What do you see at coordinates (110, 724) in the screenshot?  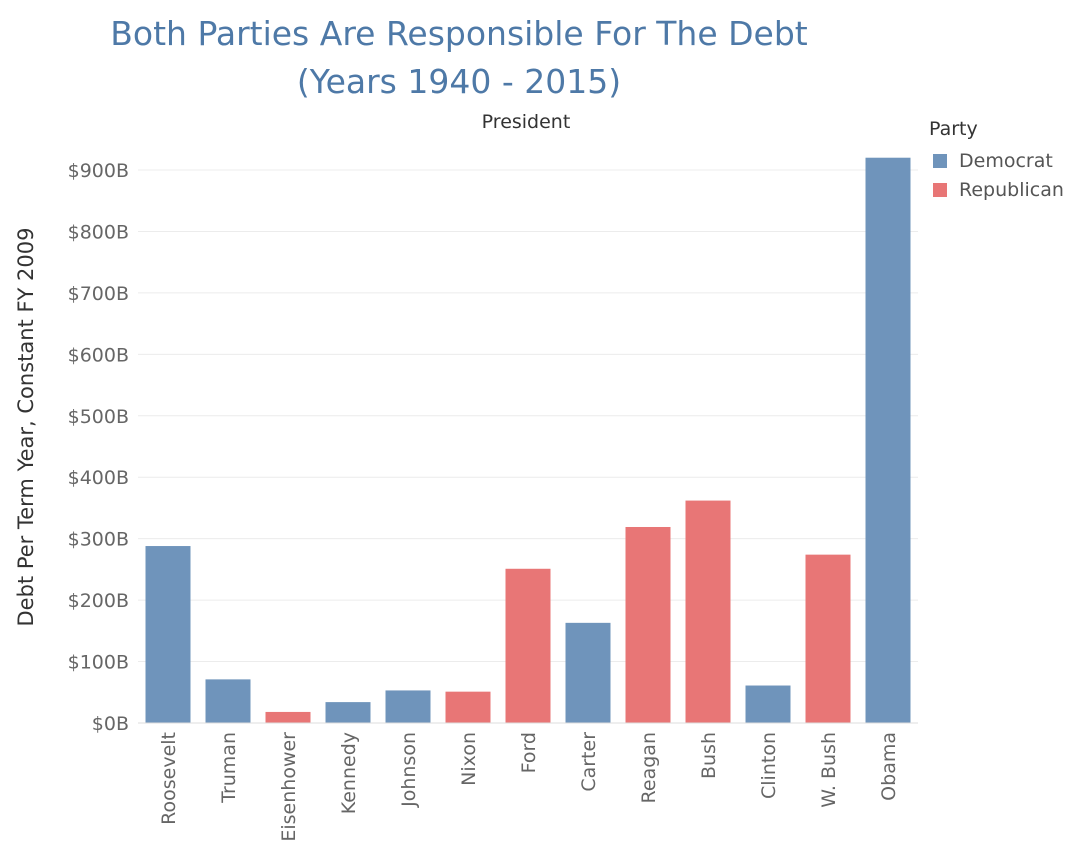 I see `y-tick-label: $0B` at bounding box center [110, 724].